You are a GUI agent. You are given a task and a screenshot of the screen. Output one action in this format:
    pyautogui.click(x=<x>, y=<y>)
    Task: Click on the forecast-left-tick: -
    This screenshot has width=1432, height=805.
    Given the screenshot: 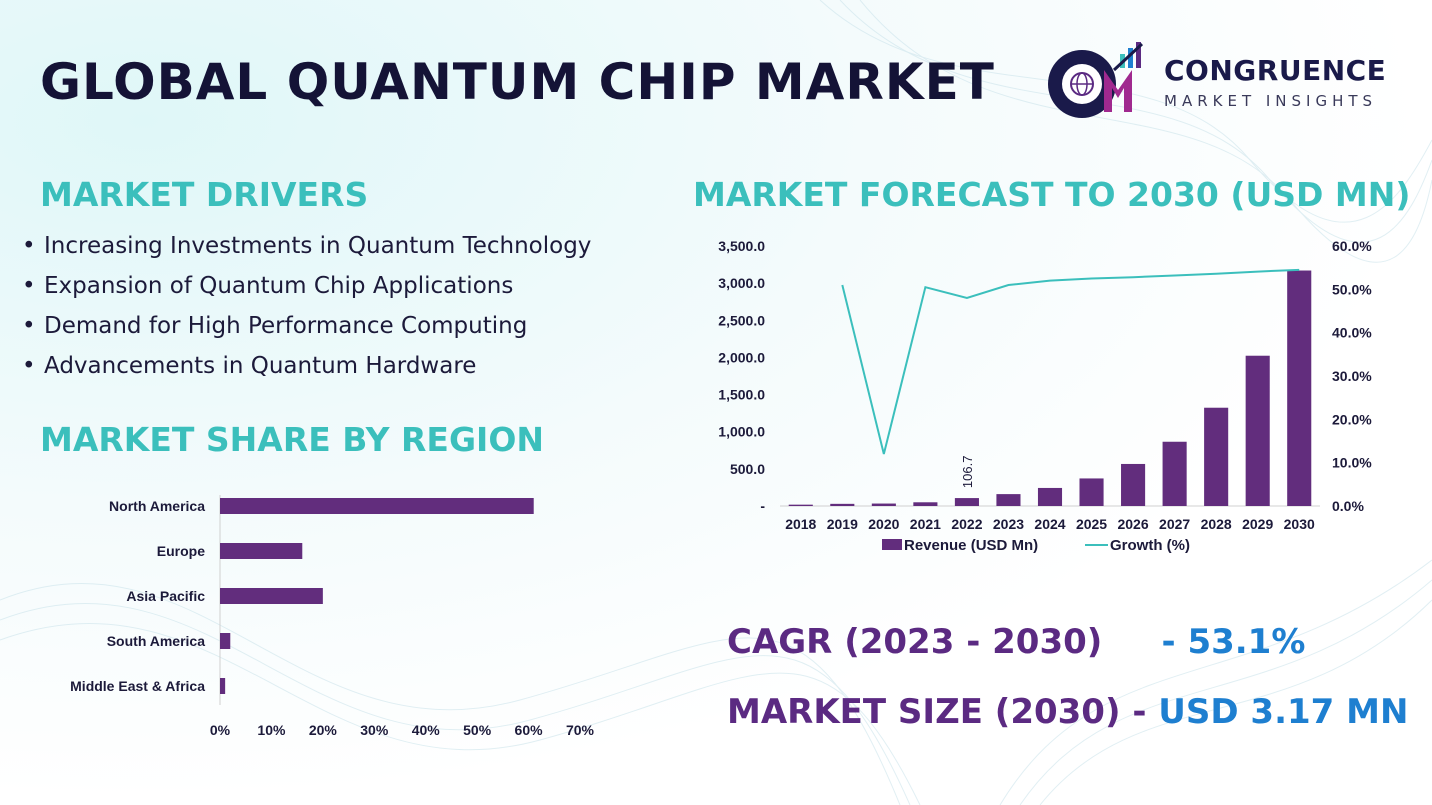 What is the action you would take?
    pyautogui.click(x=762, y=506)
    